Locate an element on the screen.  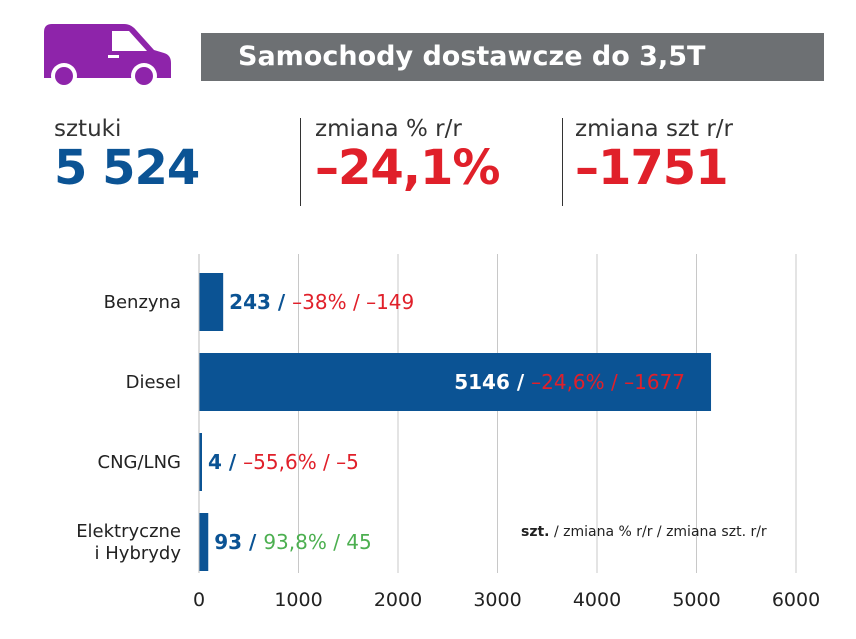
category-label: Benzyna is located at coordinates (142, 302).